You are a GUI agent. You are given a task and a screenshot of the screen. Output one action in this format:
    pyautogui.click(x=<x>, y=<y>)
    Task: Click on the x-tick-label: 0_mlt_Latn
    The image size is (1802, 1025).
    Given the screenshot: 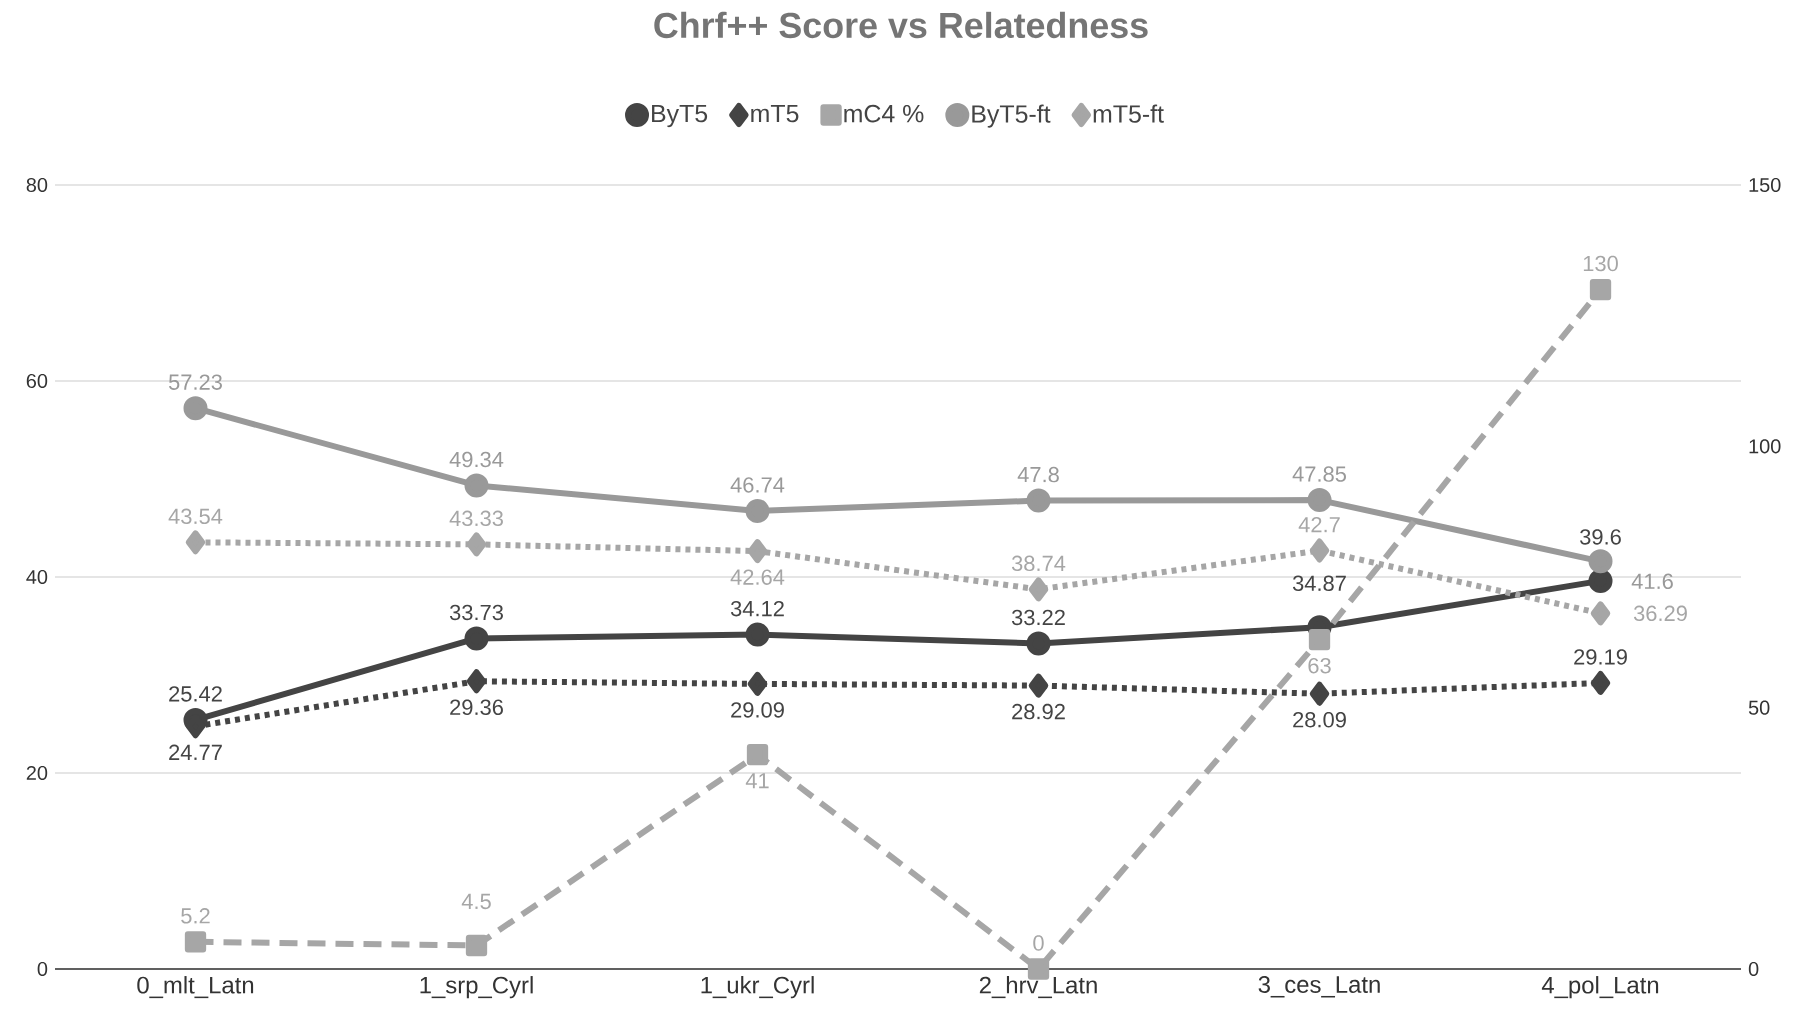 What is the action you would take?
    pyautogui.click(x=195, y=987)
    